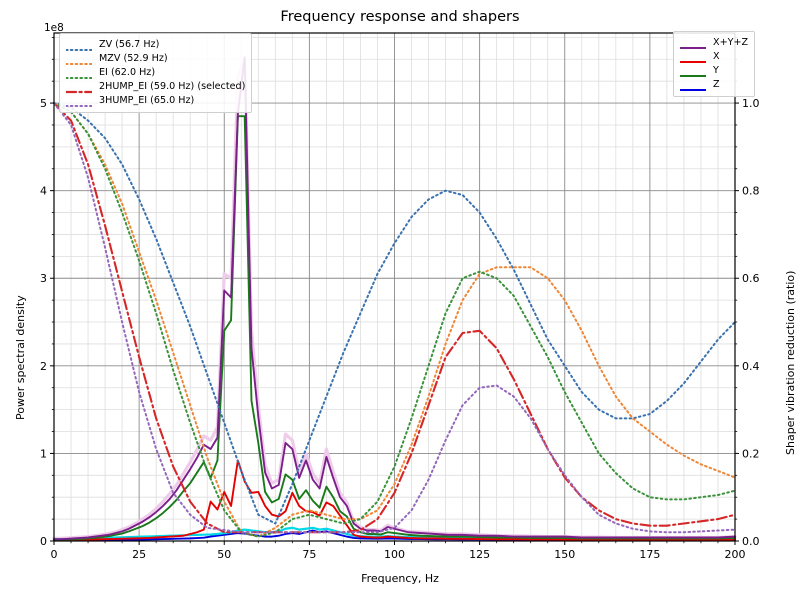 The height and width of the screenshot is (600, 800). Describe the element at coordinates (394, 500) in the screenshot. I see `psd-line-X` at that location.